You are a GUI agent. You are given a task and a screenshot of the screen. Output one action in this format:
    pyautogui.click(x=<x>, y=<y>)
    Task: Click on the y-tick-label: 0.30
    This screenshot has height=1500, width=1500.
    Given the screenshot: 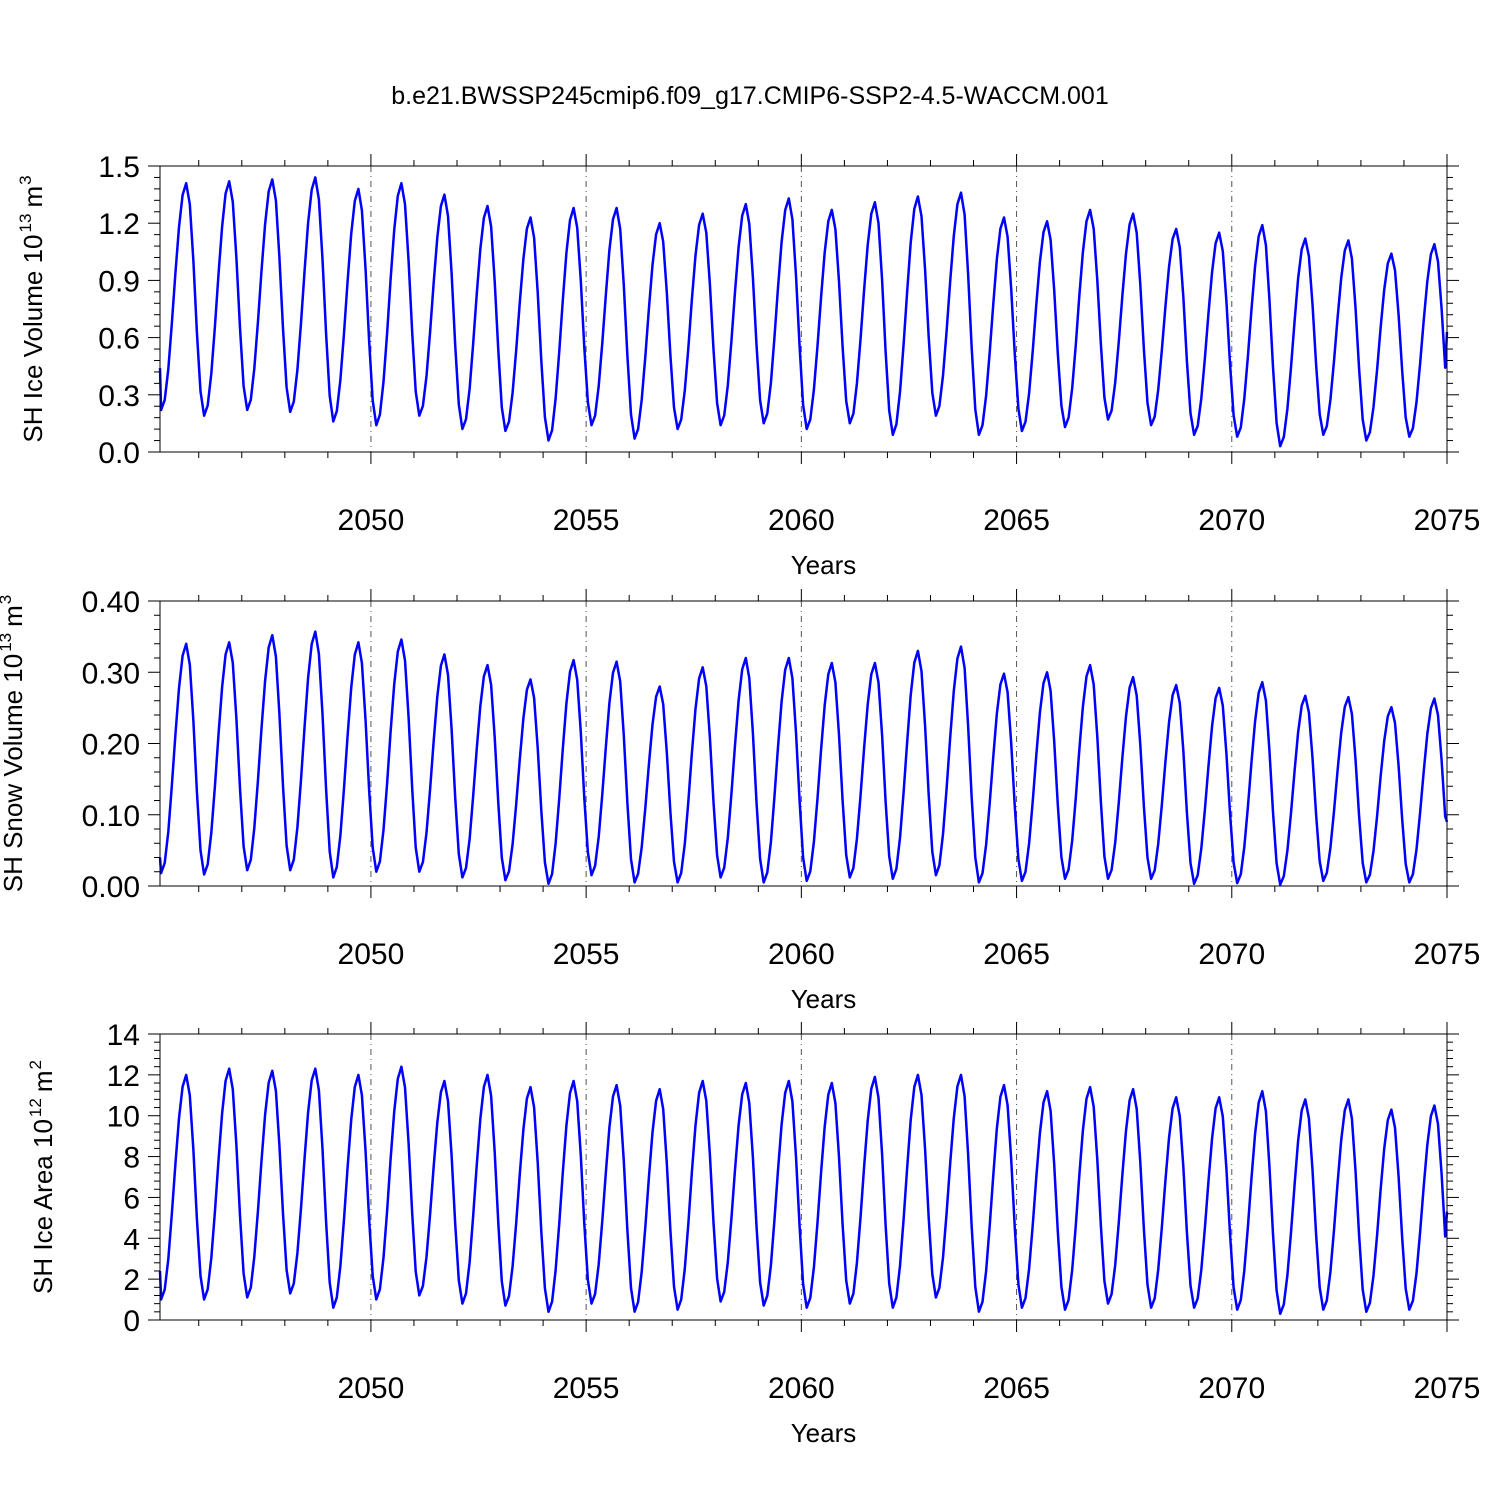 What is the action you would take?
    pyautogui.click(x=111, y=673)
    